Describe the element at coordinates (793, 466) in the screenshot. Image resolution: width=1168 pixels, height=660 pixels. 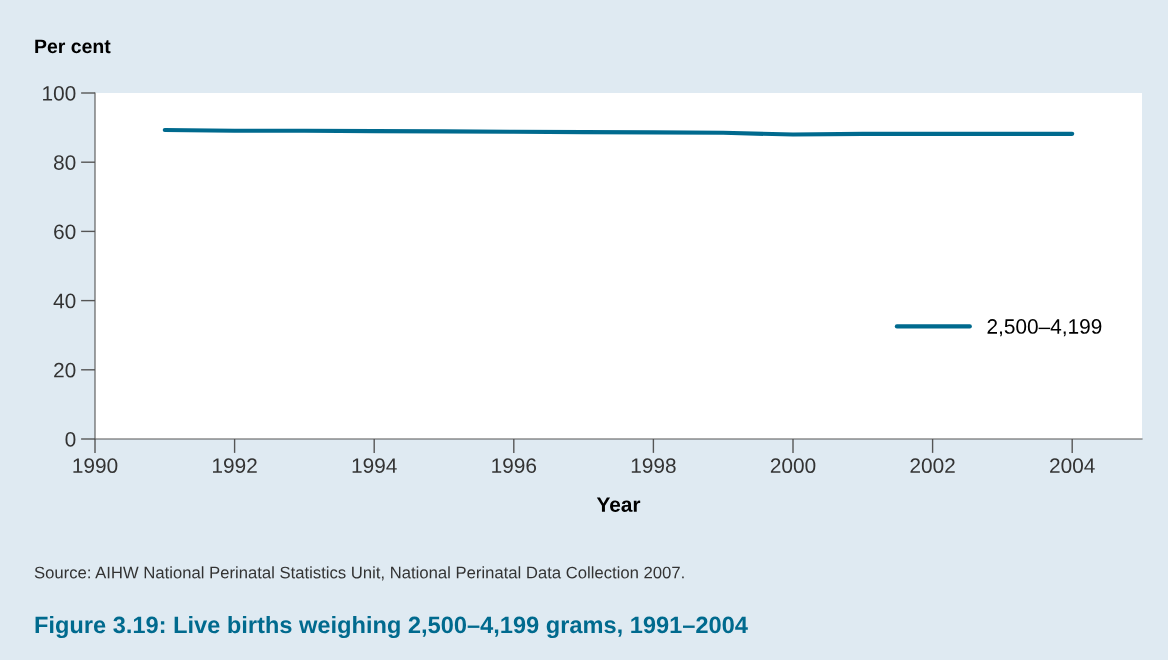
I see `x-tick-label: 2000` at that location.